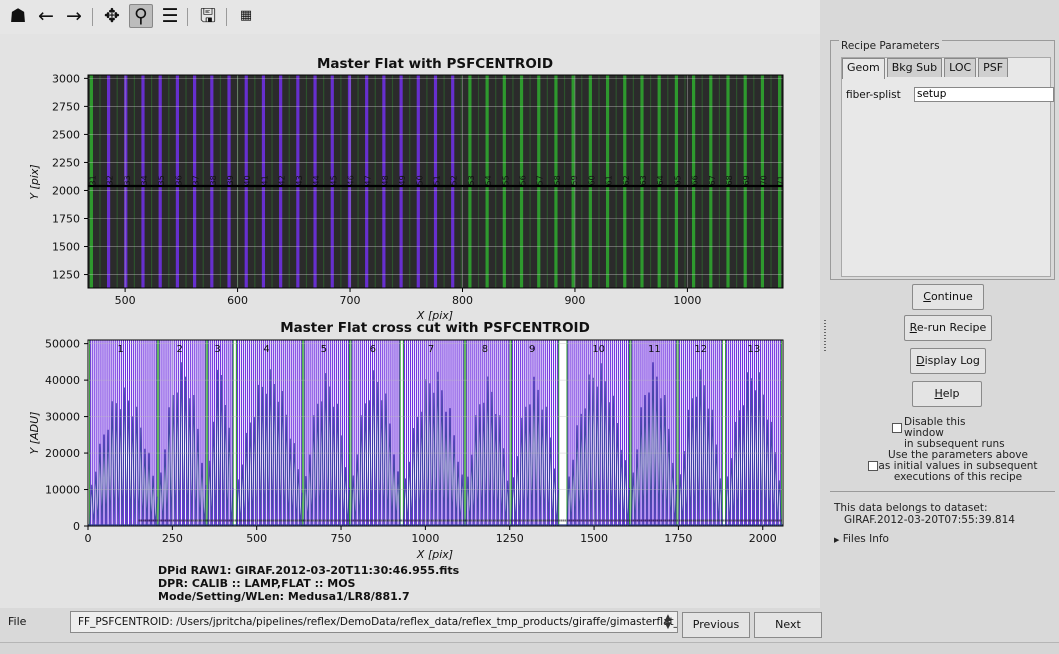 The height and width of the screenshot is (654, 1059). I want to click on x-tick-label: 1750, so click(678, 538).